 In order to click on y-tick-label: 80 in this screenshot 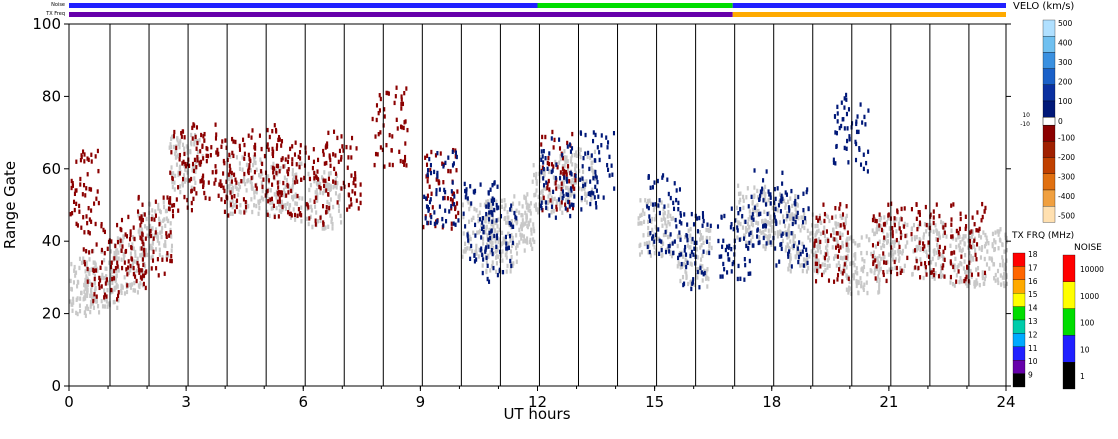, I will do `click(51, 96)`.